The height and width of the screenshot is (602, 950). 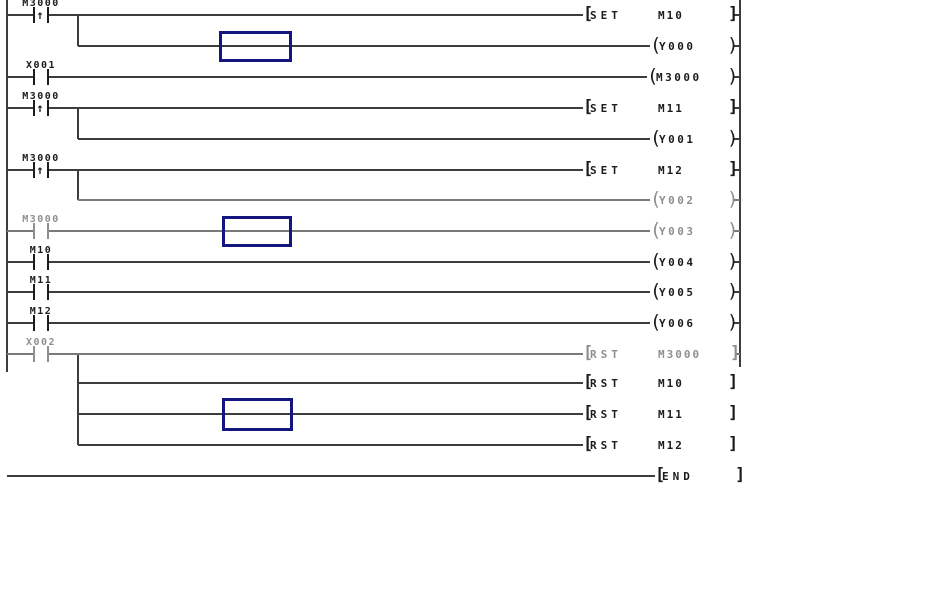 What do you see at coordinates (41, 280) in the screenshot?
I see `contact-label: M11` at bounding box center [41, 280].